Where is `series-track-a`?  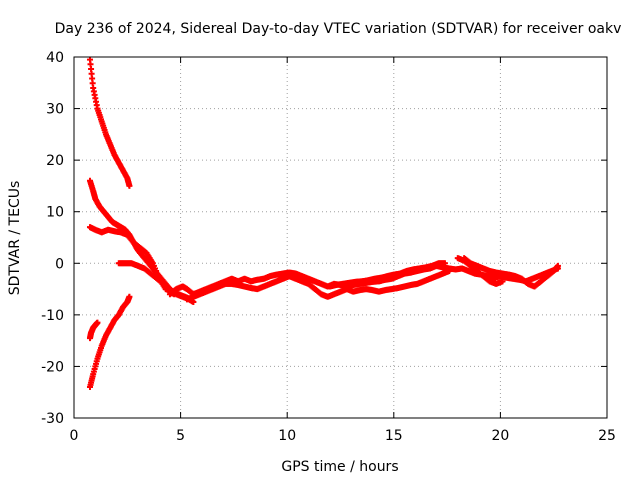
series-track-a is located at coordinates (109, 122).